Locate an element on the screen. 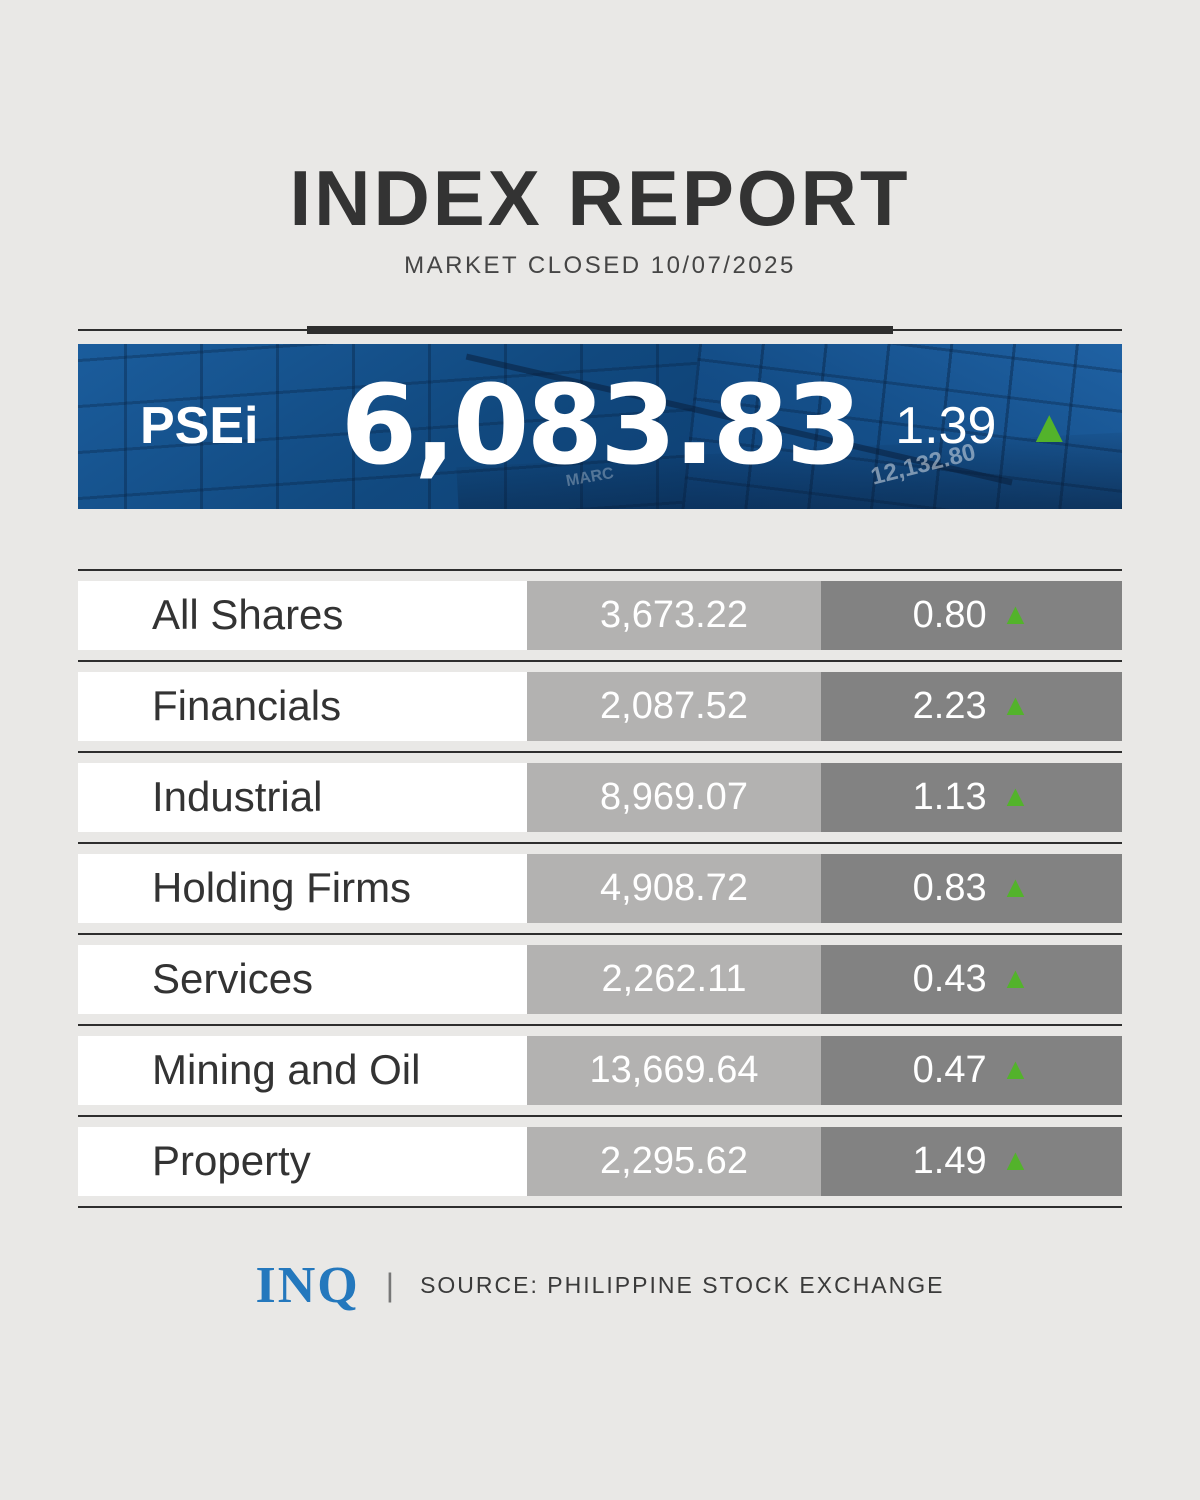  sector-label: Industrial is located at coordinates (302, 797).